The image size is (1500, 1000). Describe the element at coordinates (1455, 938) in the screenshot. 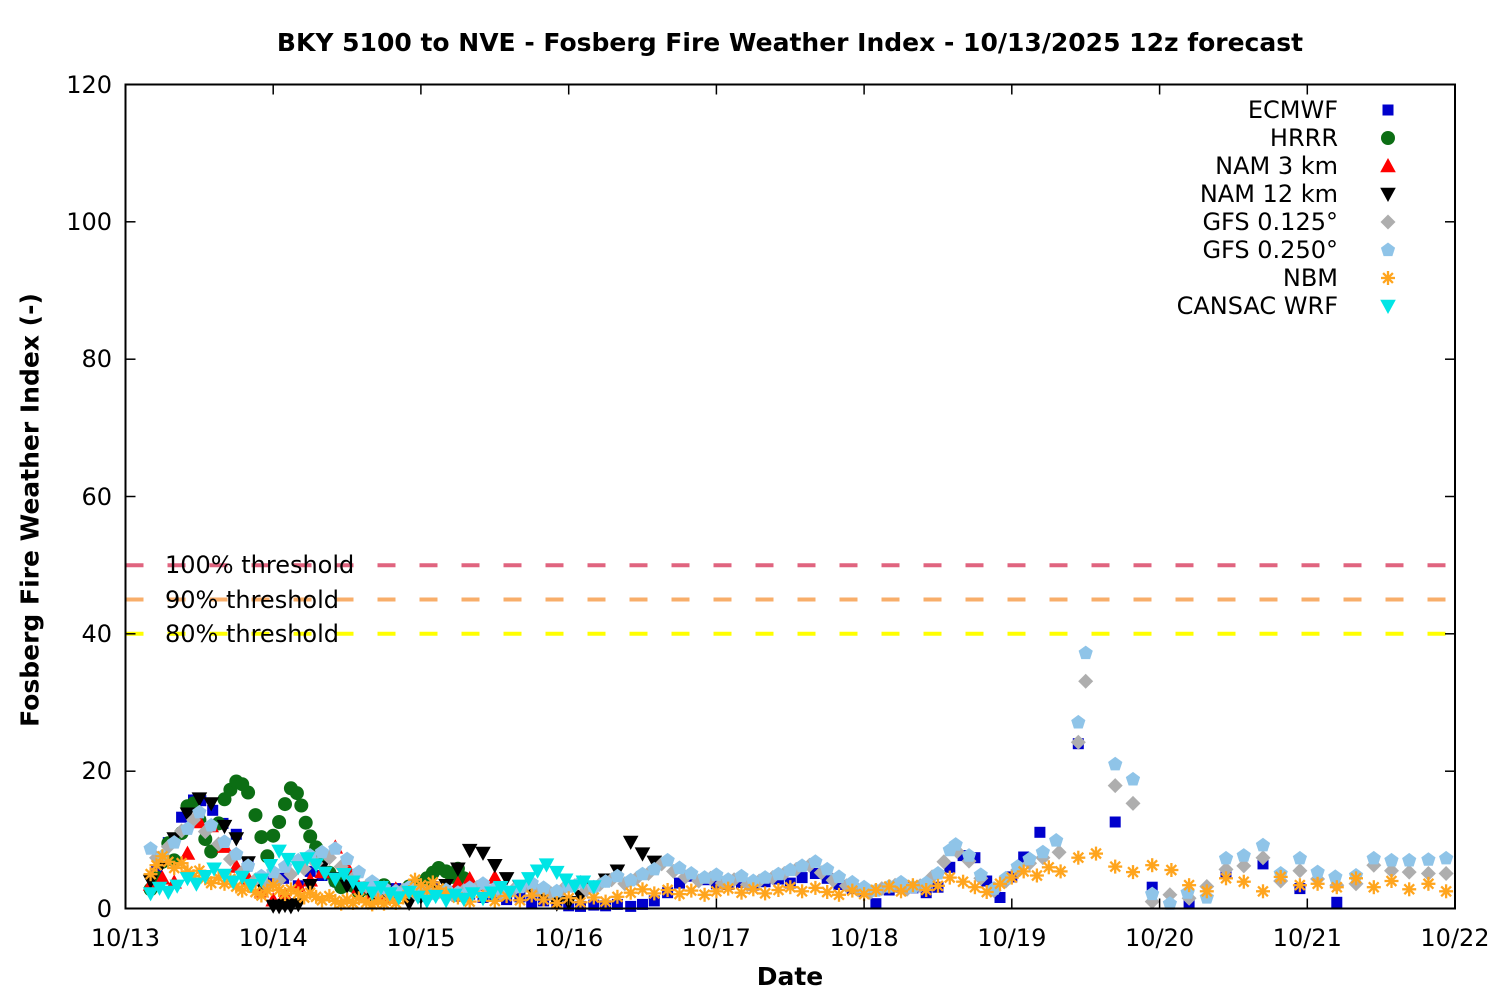

I see `x-tick-label-10-22: 10/22` at that location.